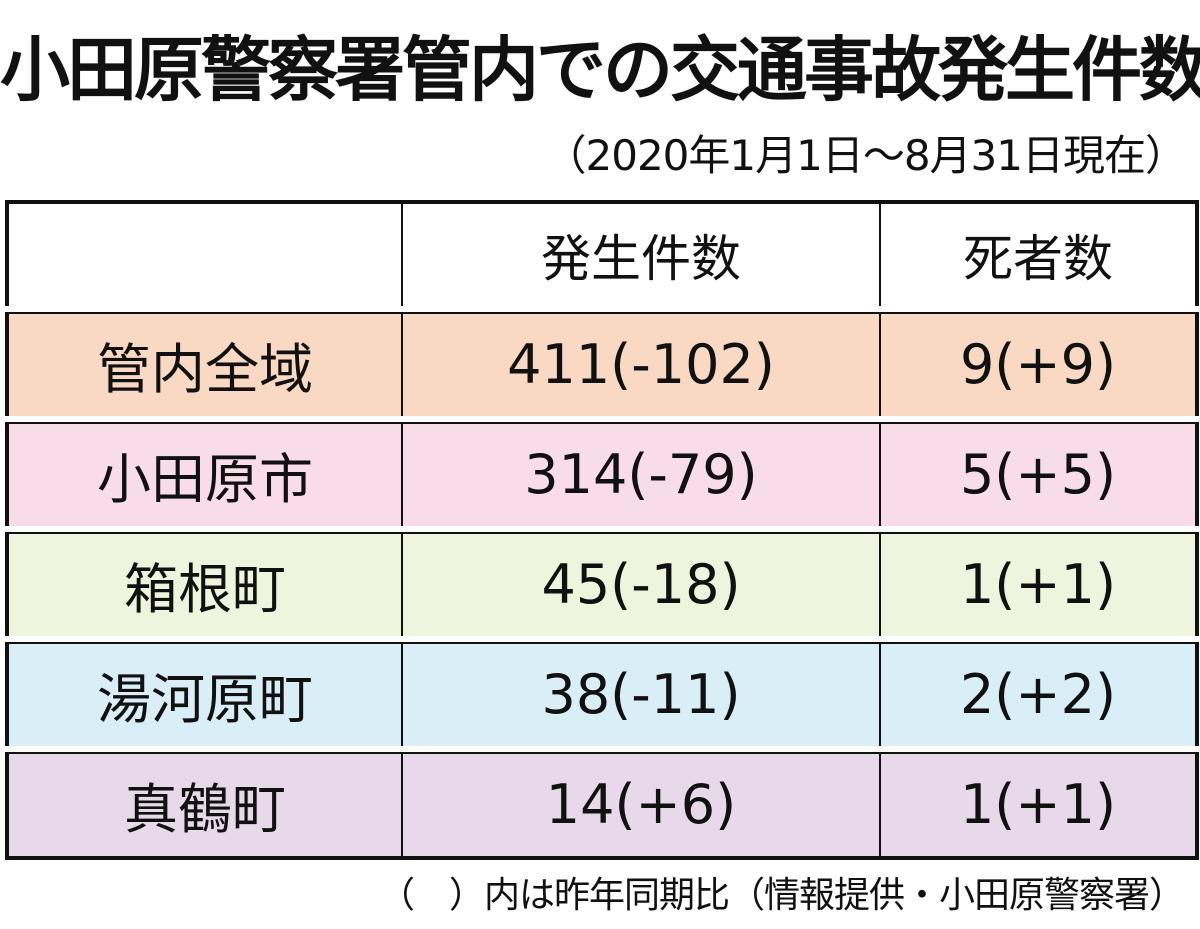 The height and width of the screenshot is (929, 1200). Describe the element at coordinates (865, 155) in the screenshot. I see `subtitle: （2020年1月1日～8月31日現在）` at that location.